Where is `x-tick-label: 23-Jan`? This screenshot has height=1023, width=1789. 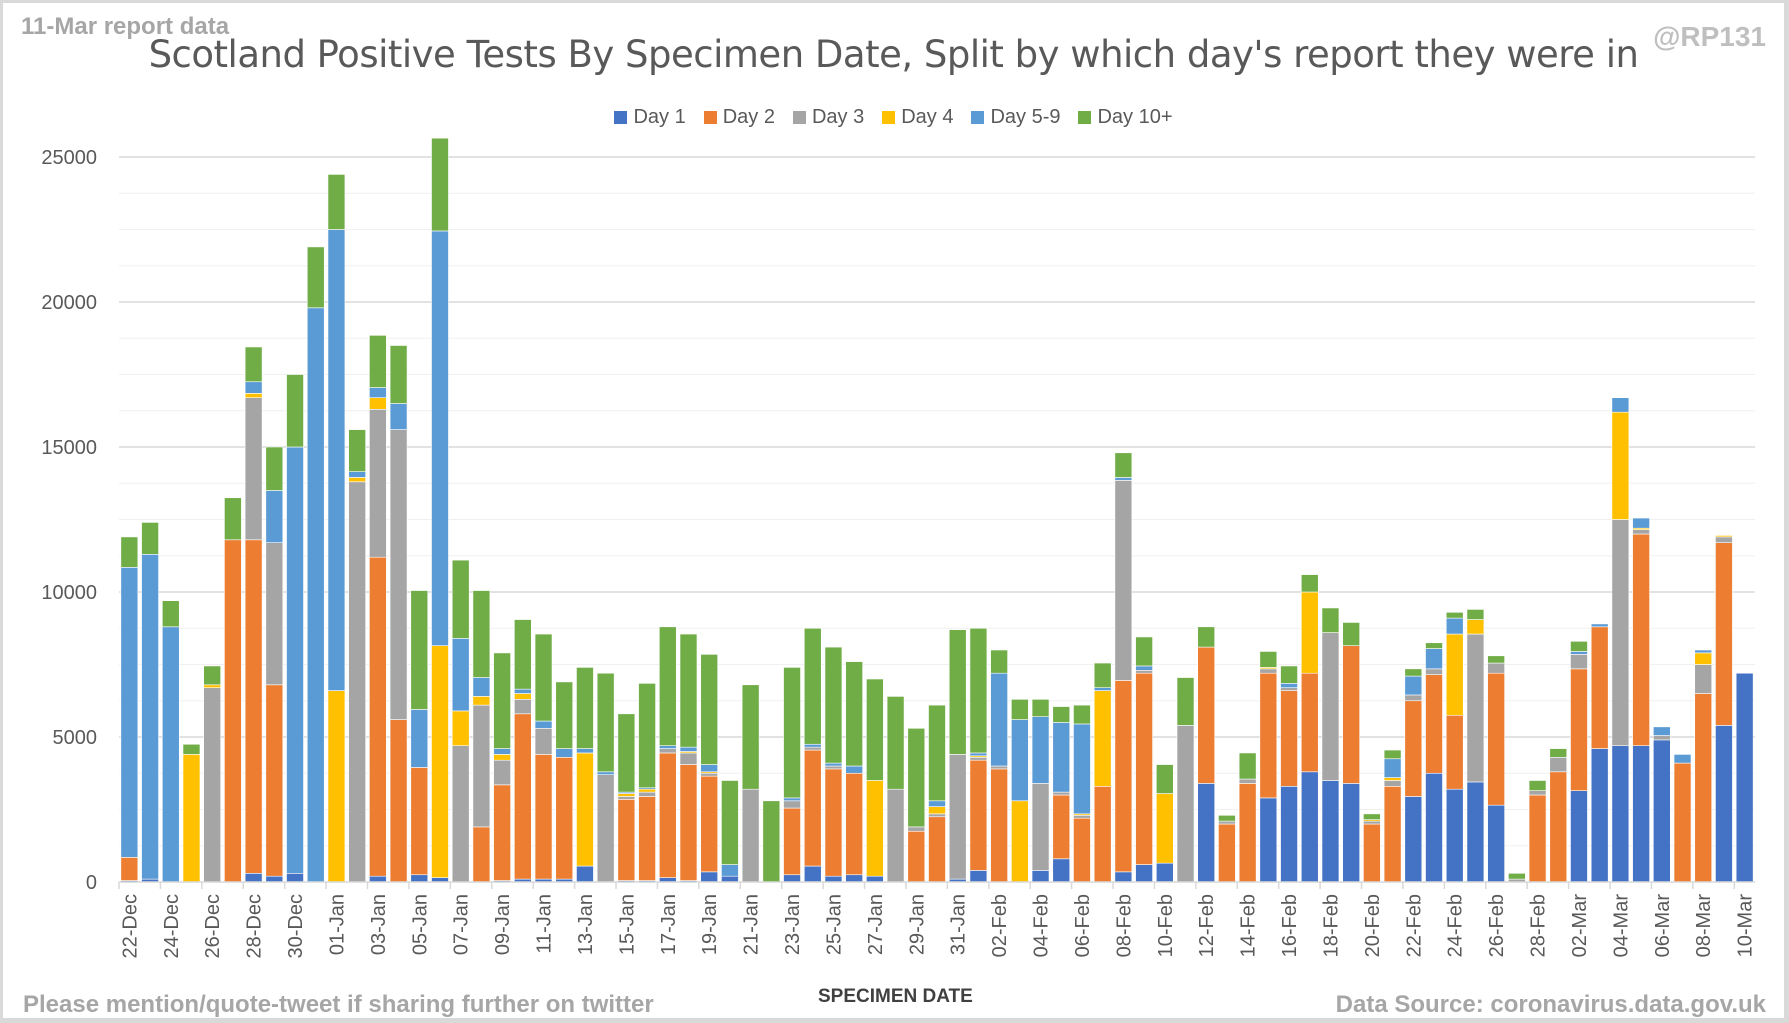 x-tick-label: 23-Jan is located at coordinates (793, 924).